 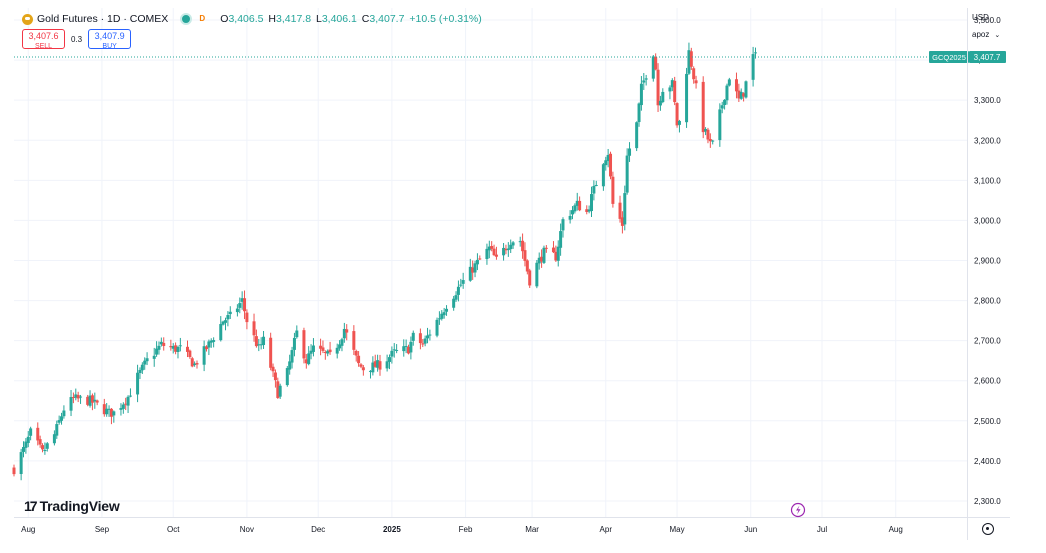 What do you see at coordinates (43, 36) in the screenshot?
I see `sell-price: 3,407.6` at bounding box center [43, 36].